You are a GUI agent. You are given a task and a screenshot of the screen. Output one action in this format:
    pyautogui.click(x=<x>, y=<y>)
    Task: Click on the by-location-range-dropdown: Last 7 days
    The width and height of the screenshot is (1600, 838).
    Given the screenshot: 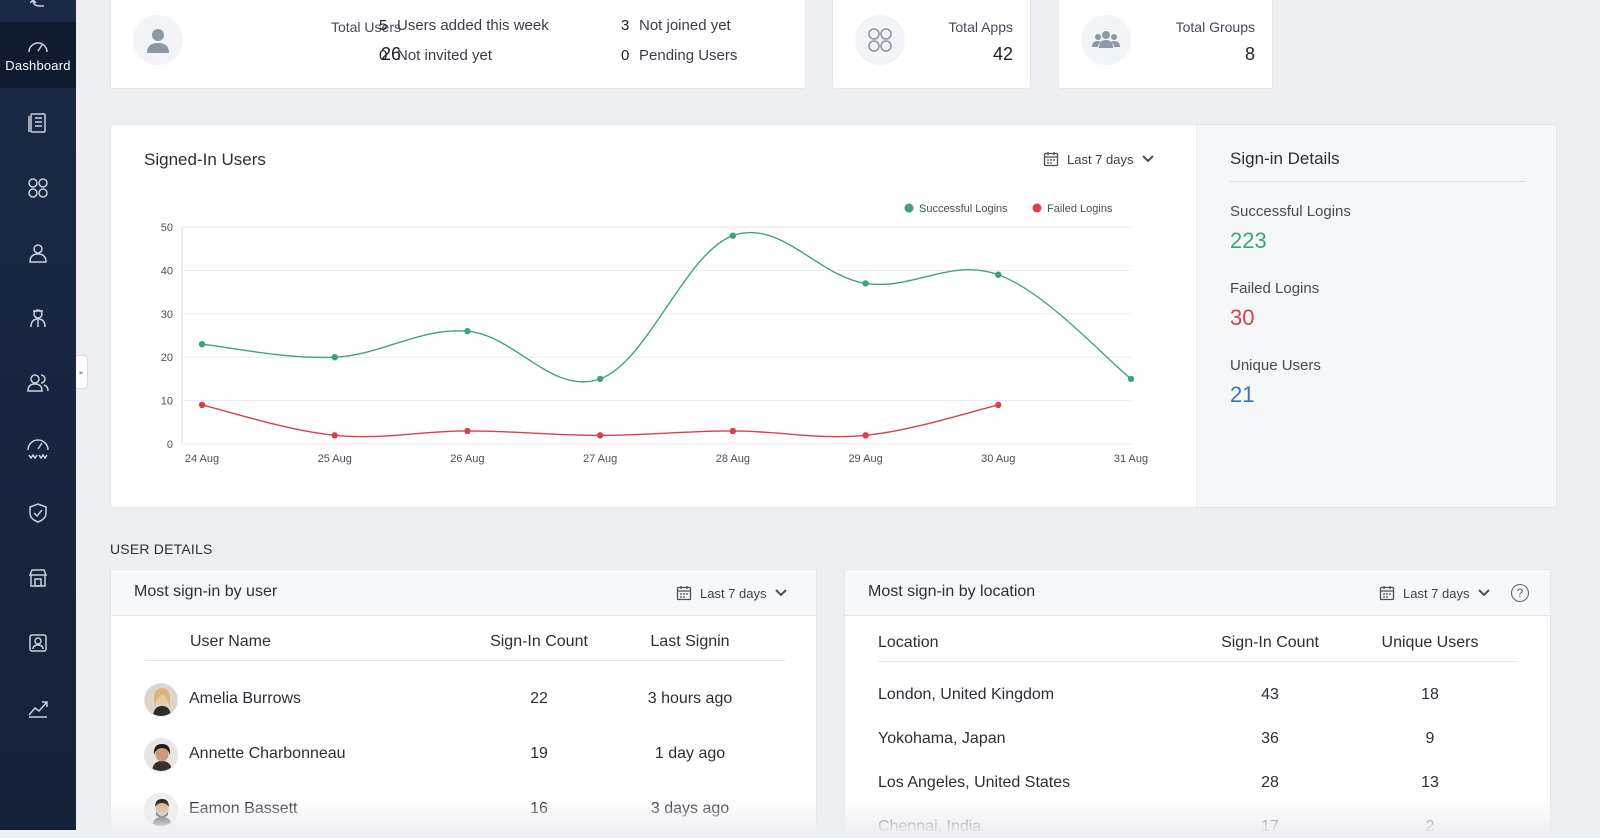 What is the action you would take?
    pyautogui.click(x=1434, y=593)
    